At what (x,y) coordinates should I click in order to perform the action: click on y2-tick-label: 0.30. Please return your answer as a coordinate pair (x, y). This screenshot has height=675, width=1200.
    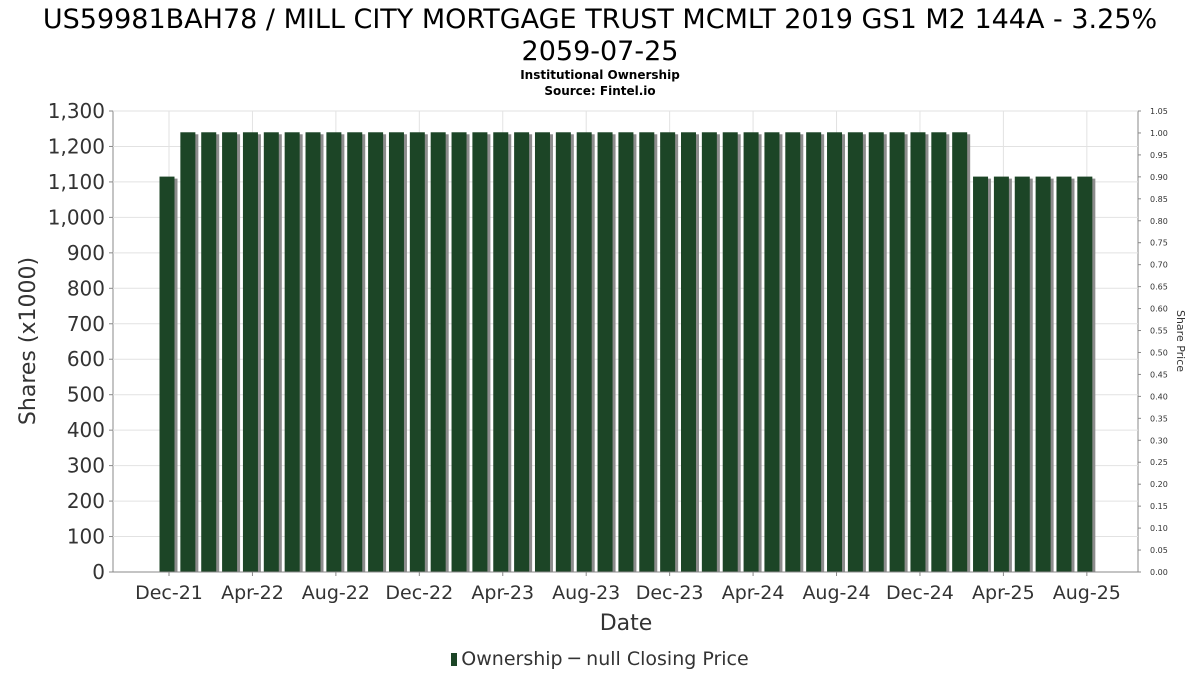
    Looking at the image, I should click on (1159, 440).